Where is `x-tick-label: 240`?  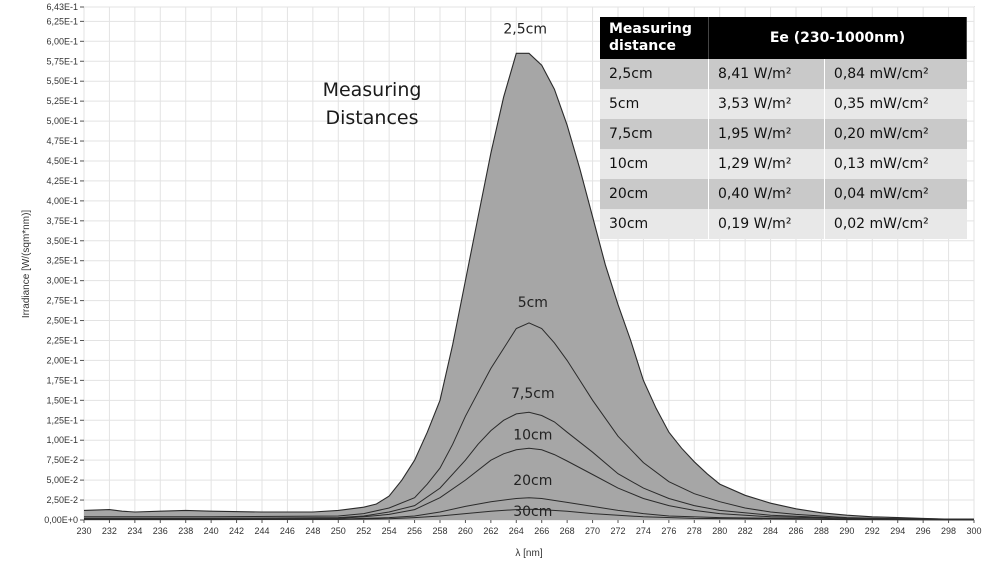 x-tick-label: 240 is located at coordinates (211, 531).